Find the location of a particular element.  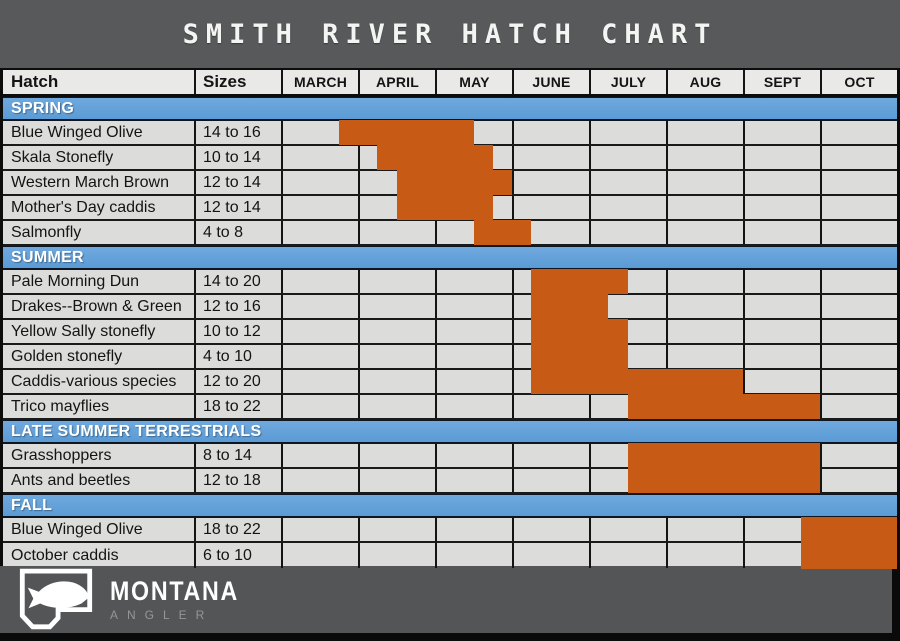

hatch-name: Drakes--Brown & Green is located at coordinates (96, 306).